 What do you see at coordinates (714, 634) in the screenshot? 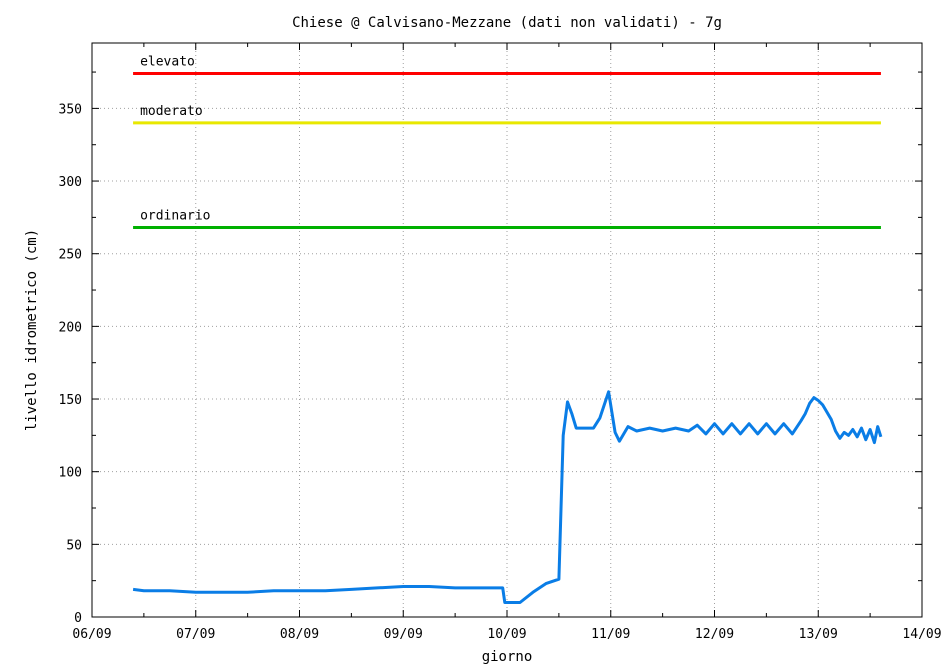
I see `x-tick-label: 12/09` at bounding box center [714, 634].